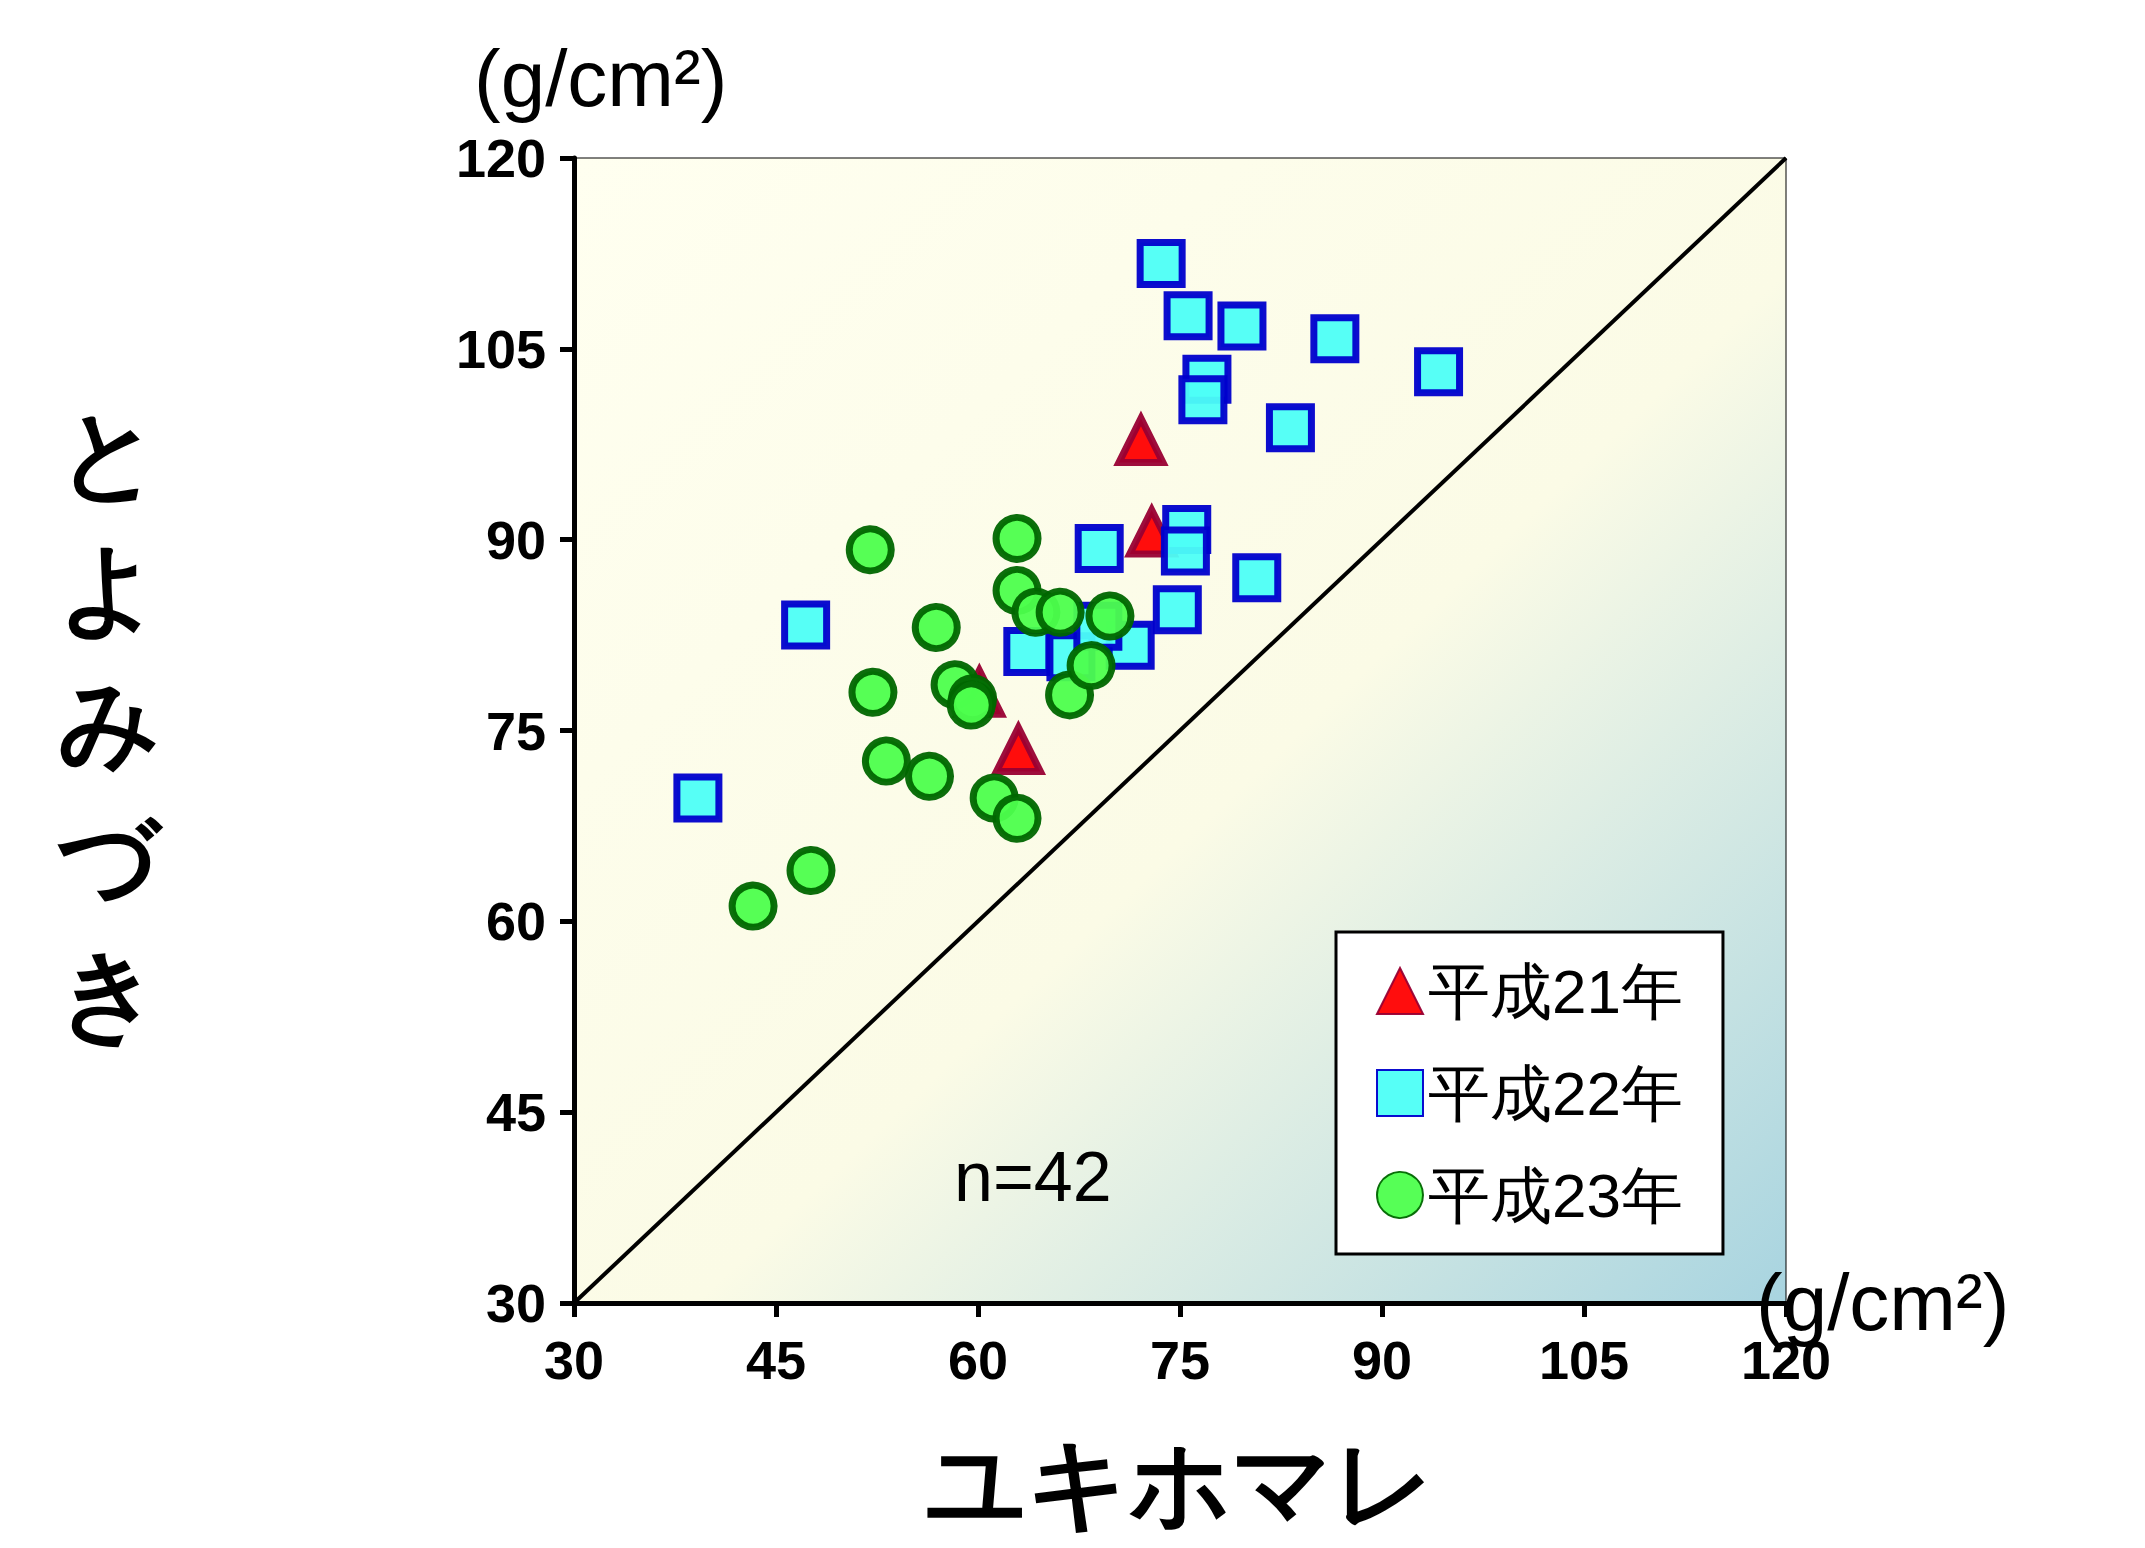 This screenshot has width=2145, height=1548. Describe the element at coordinates (500, 158) in the screenshot. I see `y-tick-label: 120` at that location.